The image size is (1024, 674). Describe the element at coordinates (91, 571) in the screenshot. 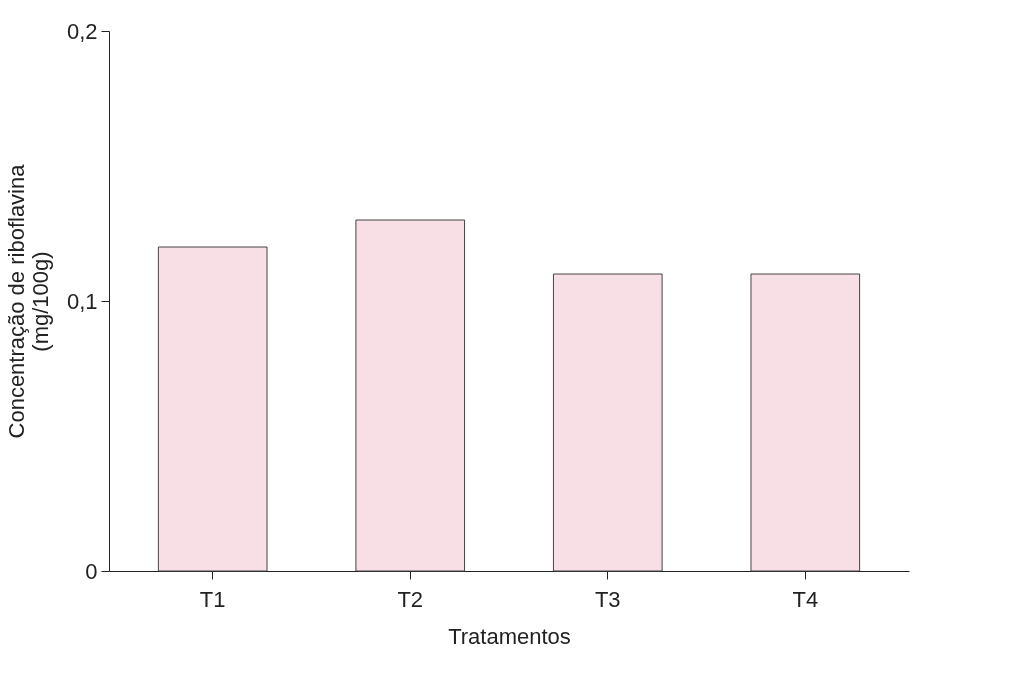

I see `y-tick-label: 0` at that location.